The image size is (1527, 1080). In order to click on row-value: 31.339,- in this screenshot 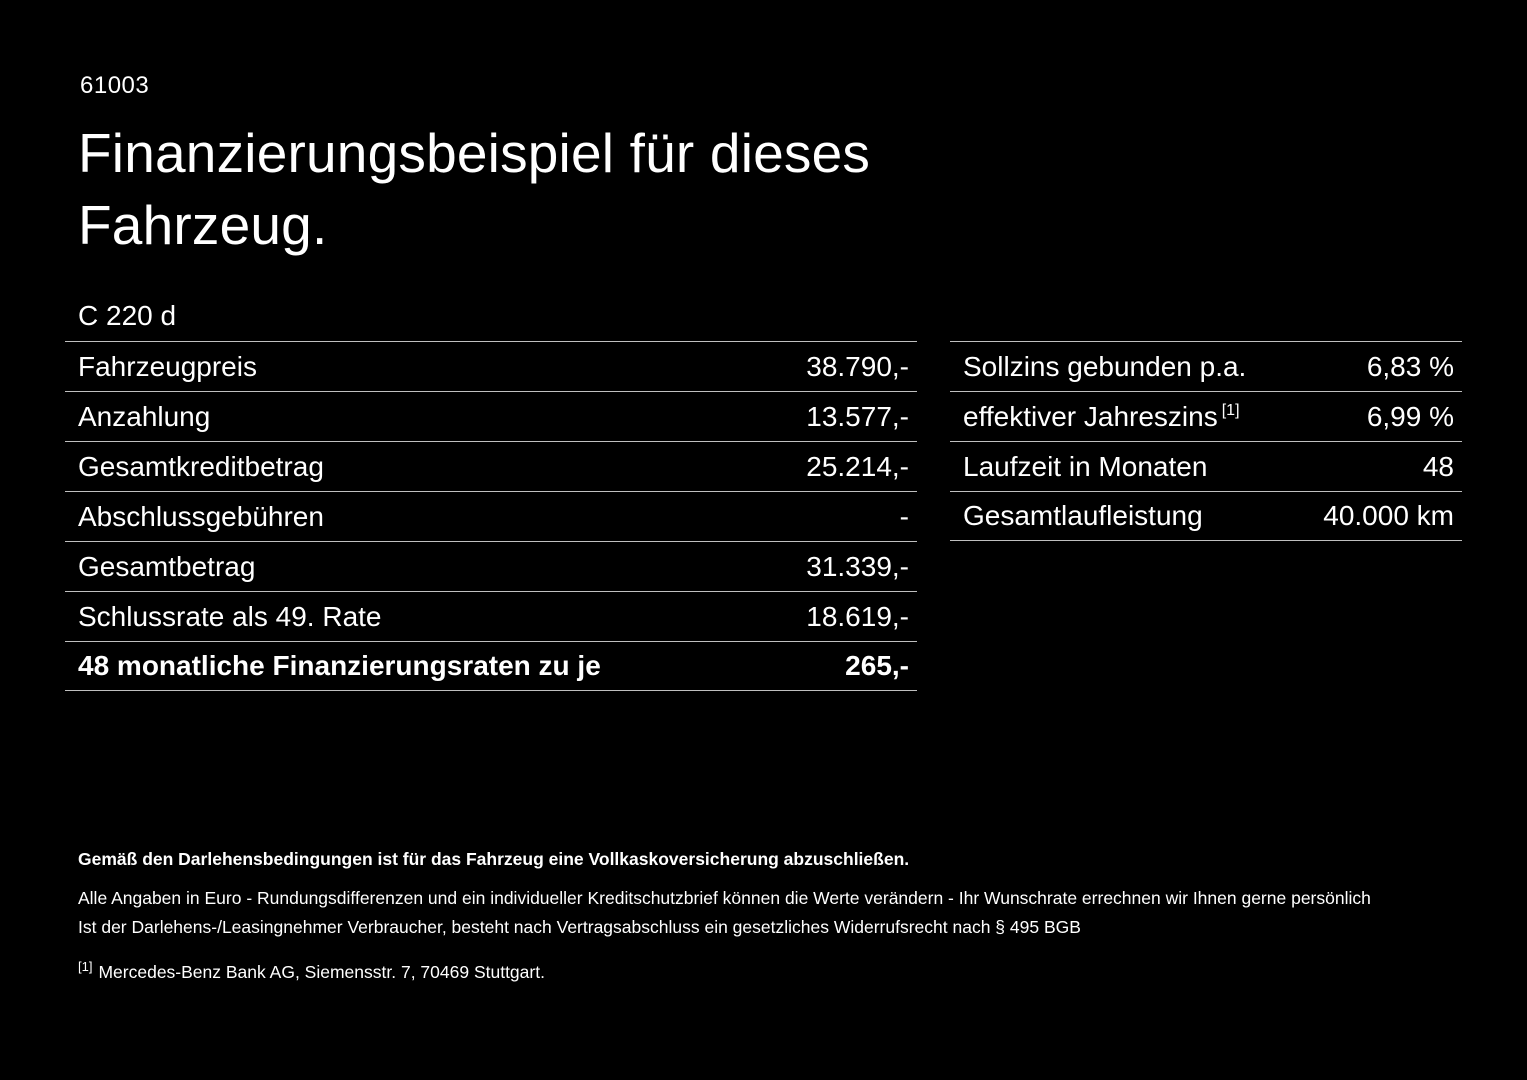, I will do `click(857, 566)`.